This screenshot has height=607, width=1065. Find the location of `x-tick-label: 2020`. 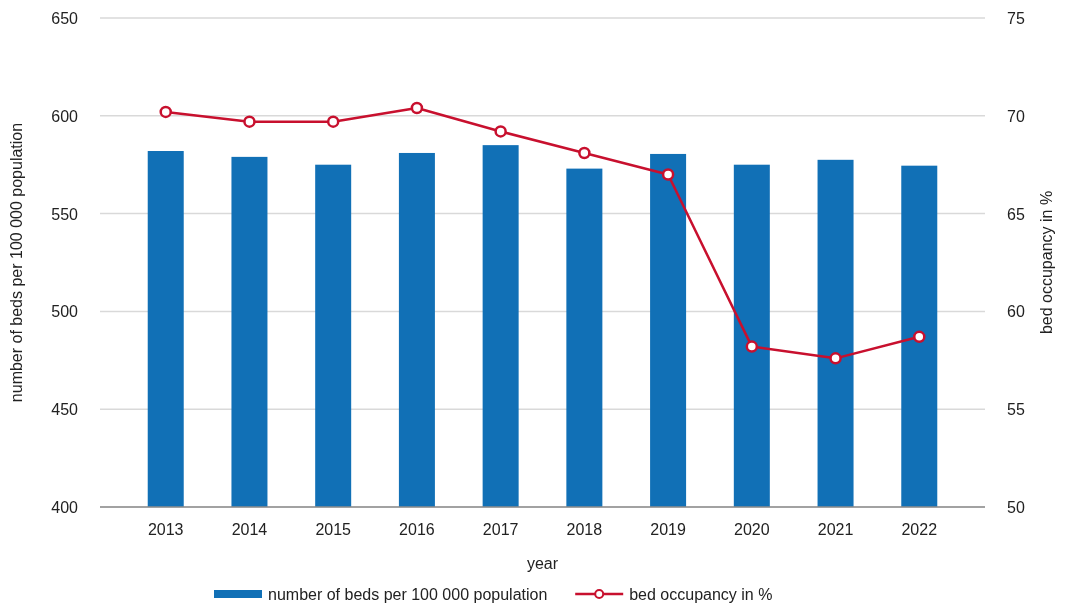

x-tick-label: 2020 is located at coordinates (752, 529).